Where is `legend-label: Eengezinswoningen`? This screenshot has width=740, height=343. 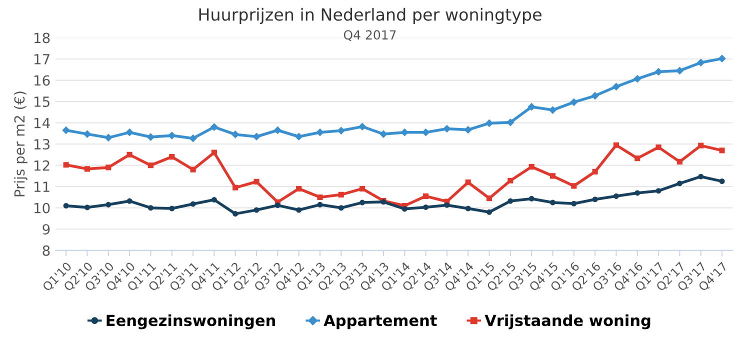
legend-label: Eengezinswoningen is located at coordinates (190, 322).